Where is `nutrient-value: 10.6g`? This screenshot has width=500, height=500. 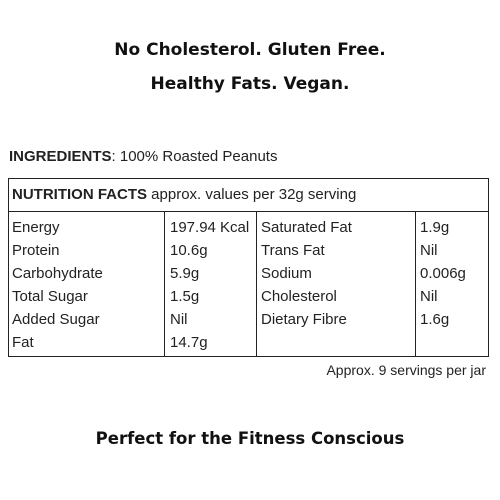 nutrient-value: 10.6g is located at coordinates (189, 250).